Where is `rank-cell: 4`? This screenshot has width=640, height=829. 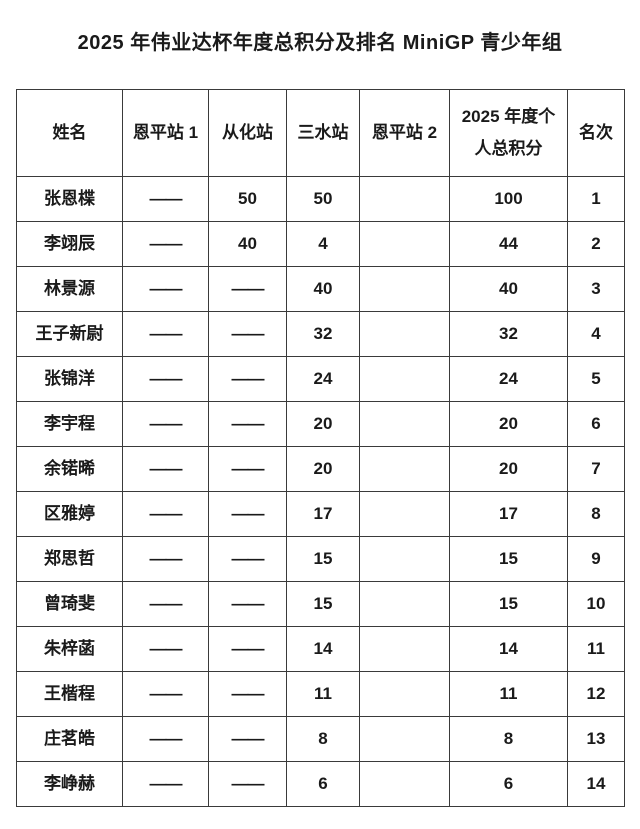 rank-cell: 4 is located at coordinates (596, 334).